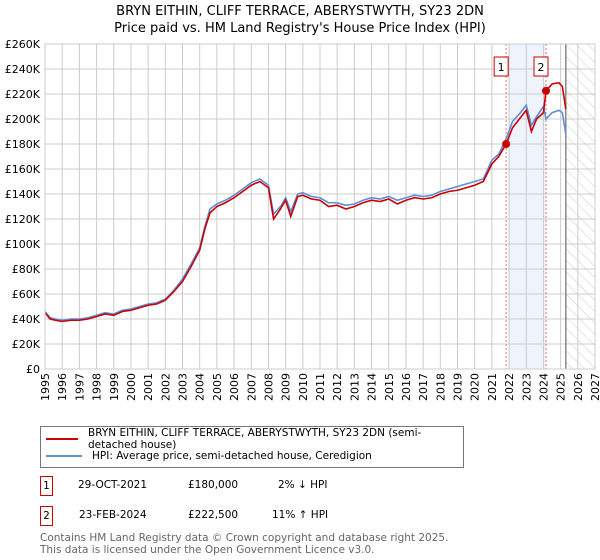 The height and width of the screenshot is (560, 600). I want to click on x-tick-label: 2024, so click(543, 387).